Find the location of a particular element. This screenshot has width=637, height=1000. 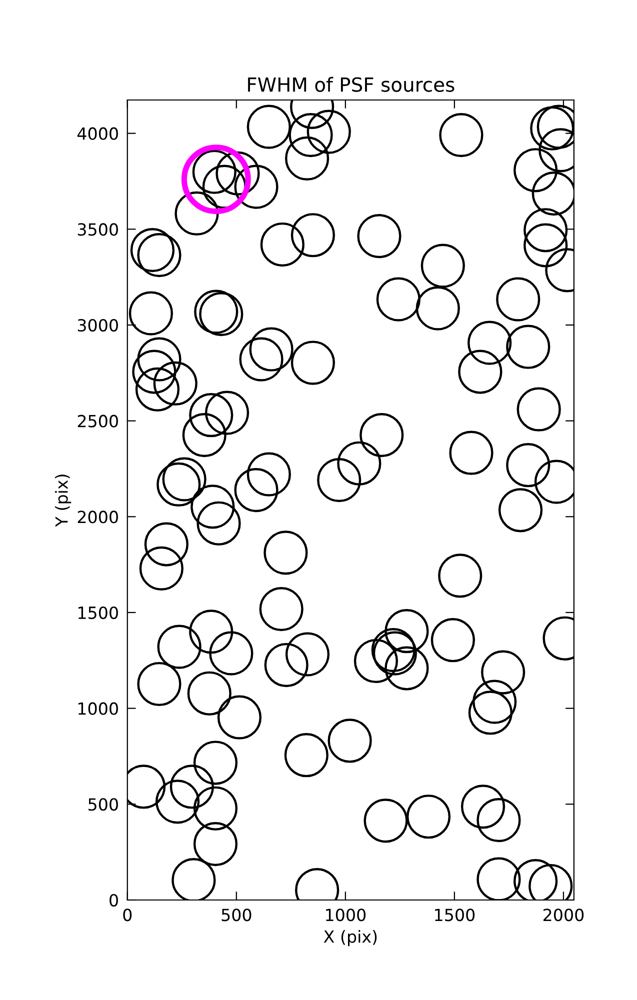

x-tick-label: 500 is located at coordinates (237, 915).